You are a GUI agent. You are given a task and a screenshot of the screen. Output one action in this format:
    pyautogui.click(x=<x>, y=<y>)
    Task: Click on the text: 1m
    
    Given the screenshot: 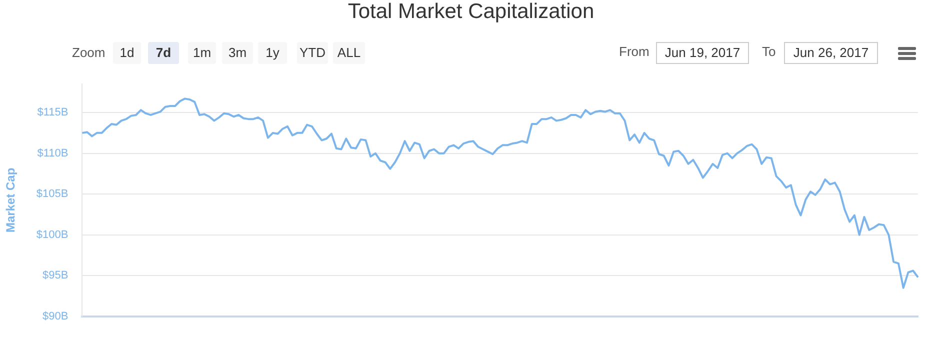 What is the action you would take?
    pyautogui.click(x=202, y=53)
    